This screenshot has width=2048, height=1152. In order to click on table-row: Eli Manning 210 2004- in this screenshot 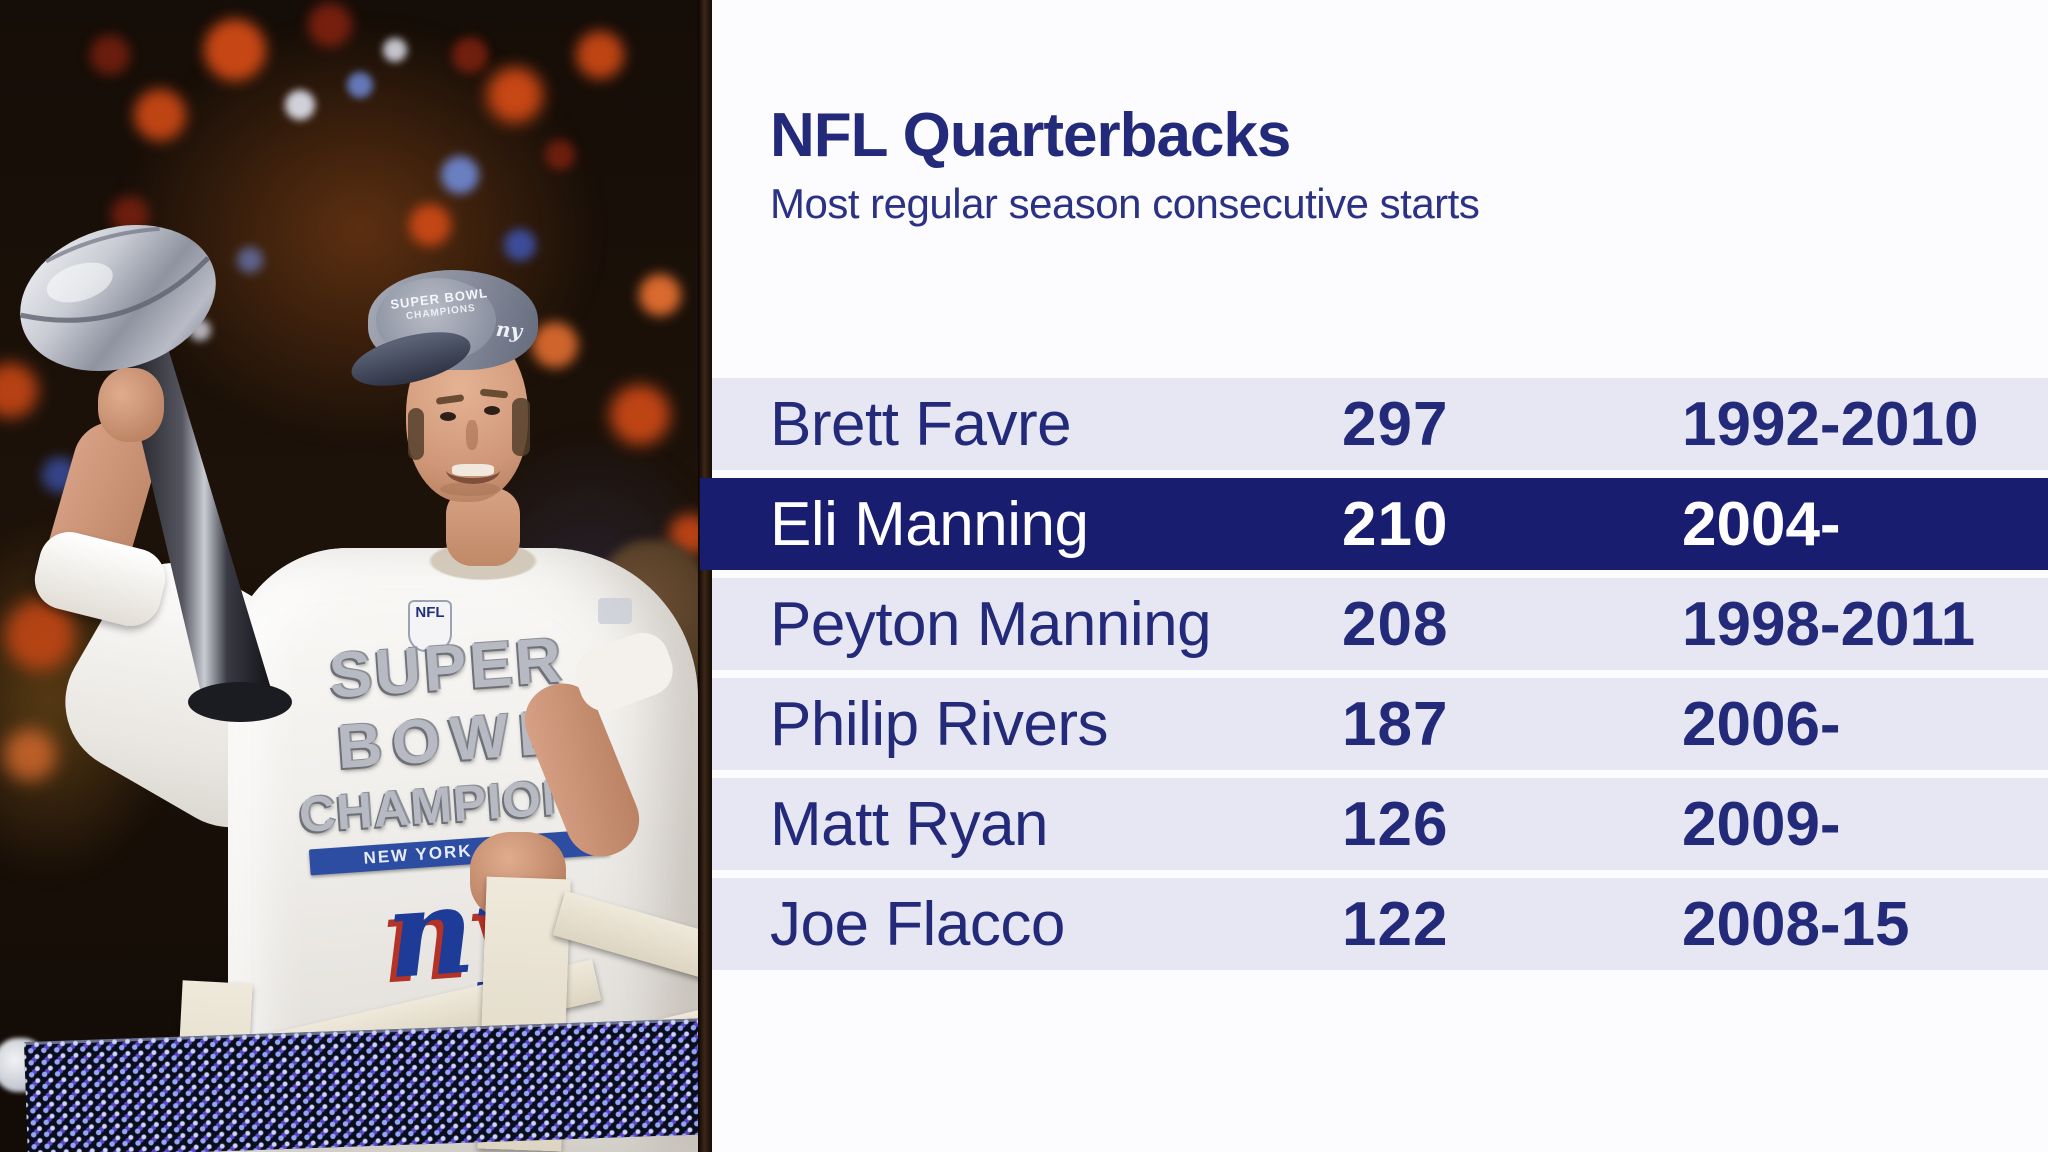, I will do `click(1374, 524)`.